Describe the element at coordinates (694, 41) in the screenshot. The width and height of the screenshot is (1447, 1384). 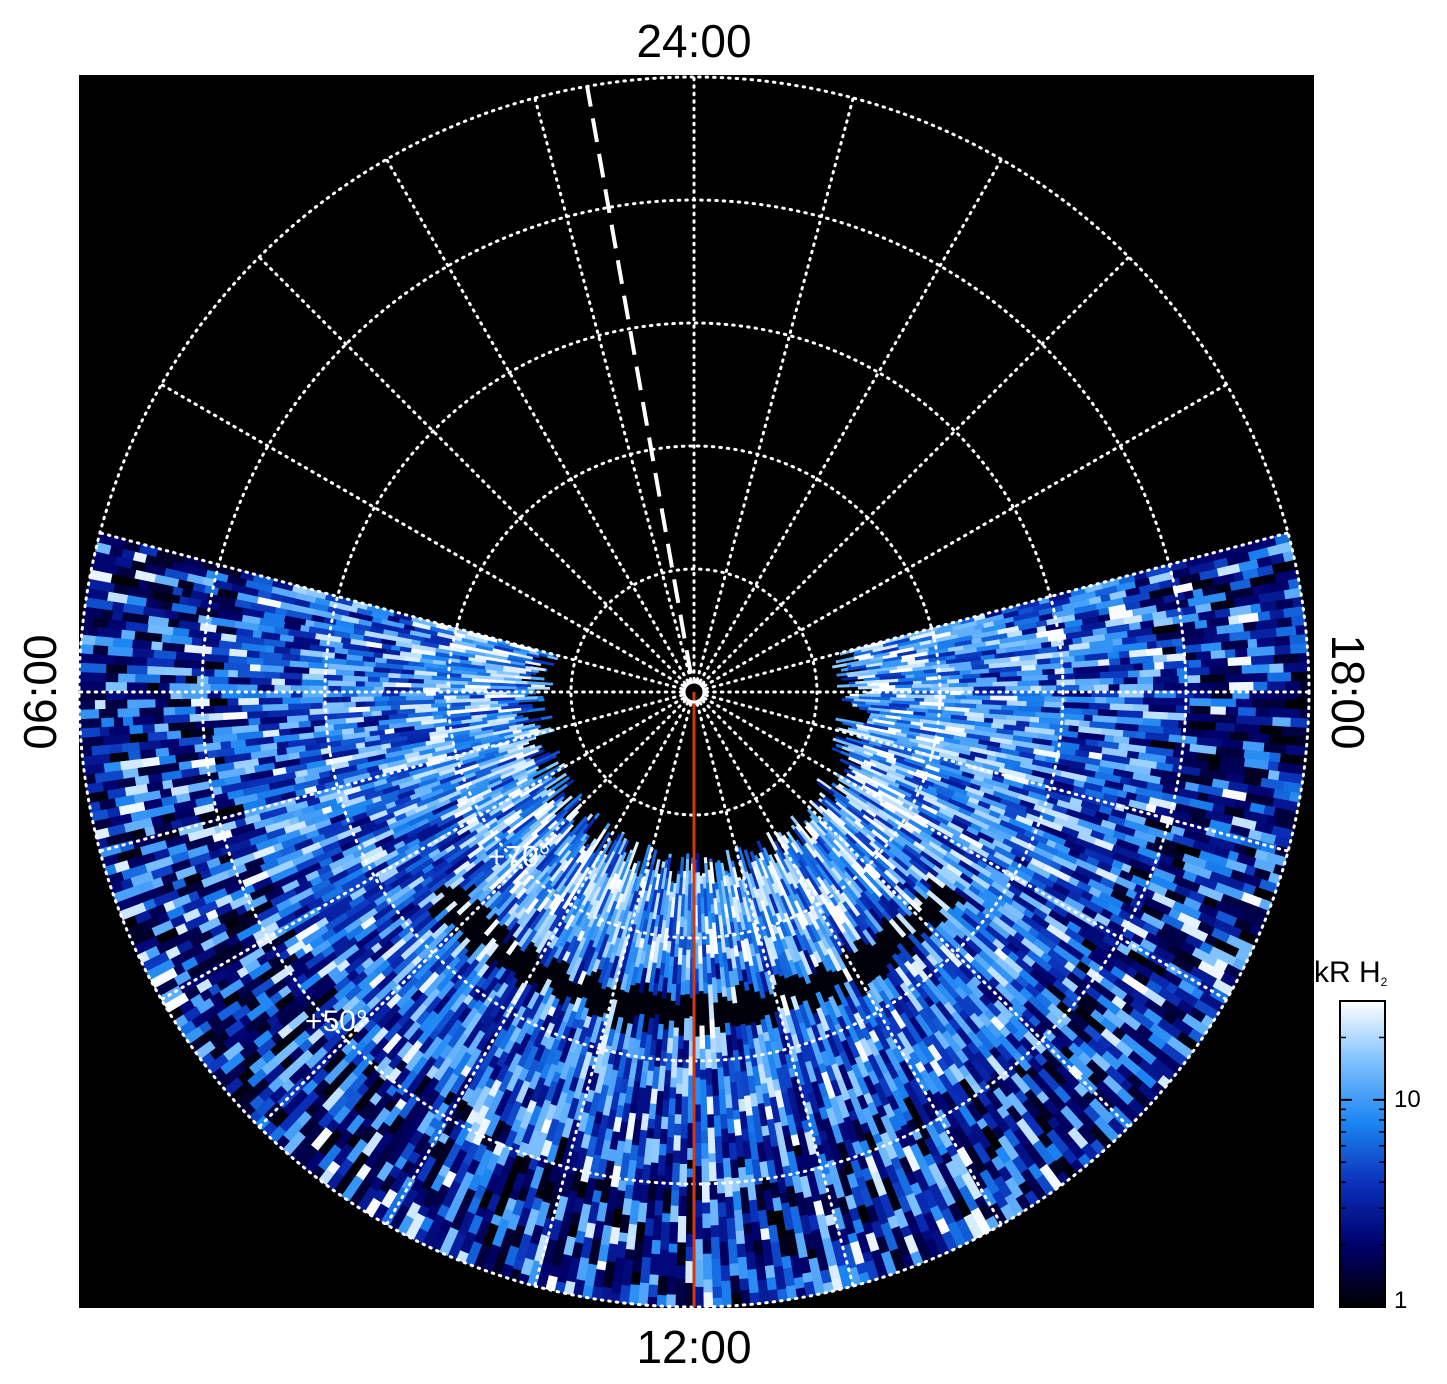
I see `local-time-label-top: 24:00` at that location.